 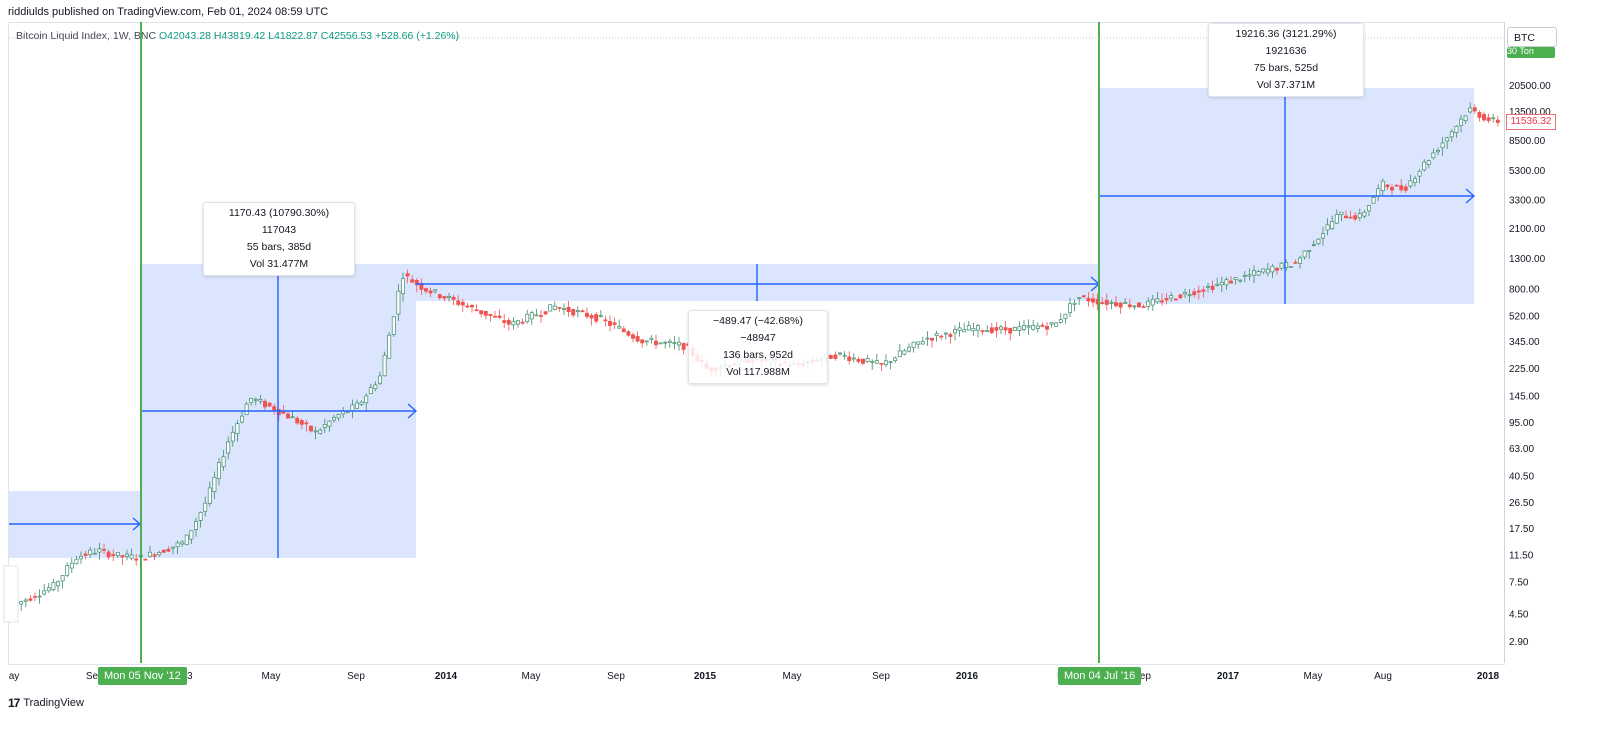 I want to click on x-tick-label: May, so click(x=271, y=676).